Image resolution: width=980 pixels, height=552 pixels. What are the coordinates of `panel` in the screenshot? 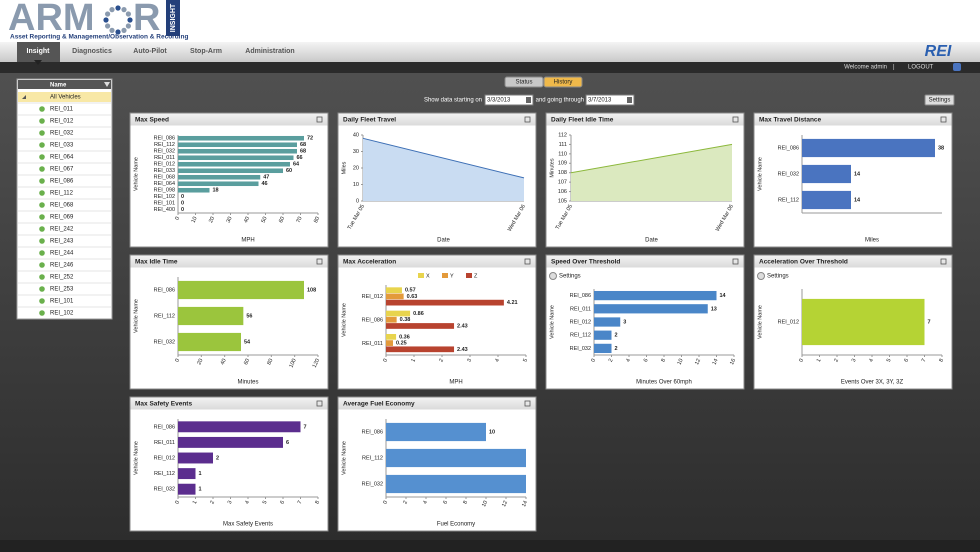 It's located at (229, 464).